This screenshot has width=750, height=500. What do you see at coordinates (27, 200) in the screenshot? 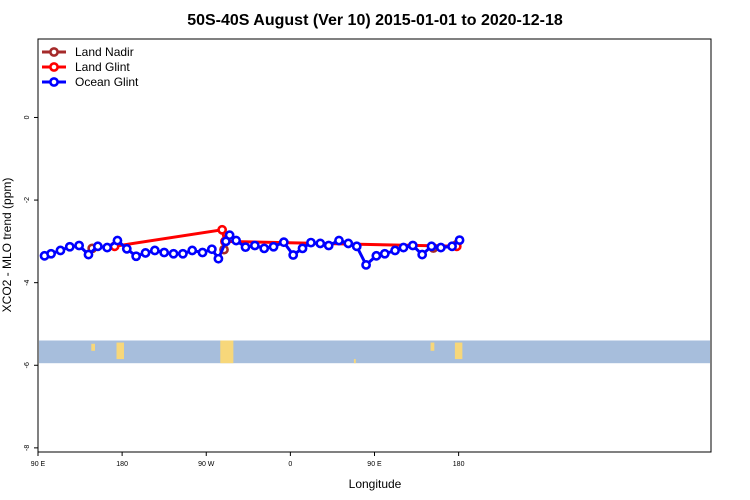
I see `y-tick-label: -2` at bounding box center [27, 200].